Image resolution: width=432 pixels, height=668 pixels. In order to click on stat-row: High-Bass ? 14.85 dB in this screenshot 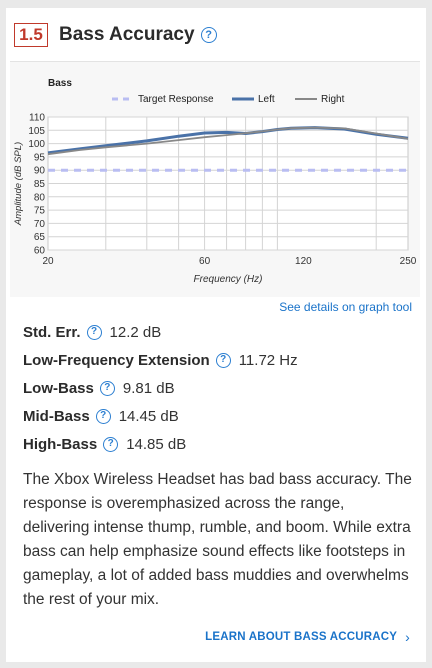, I will do `click(160, 444)`.